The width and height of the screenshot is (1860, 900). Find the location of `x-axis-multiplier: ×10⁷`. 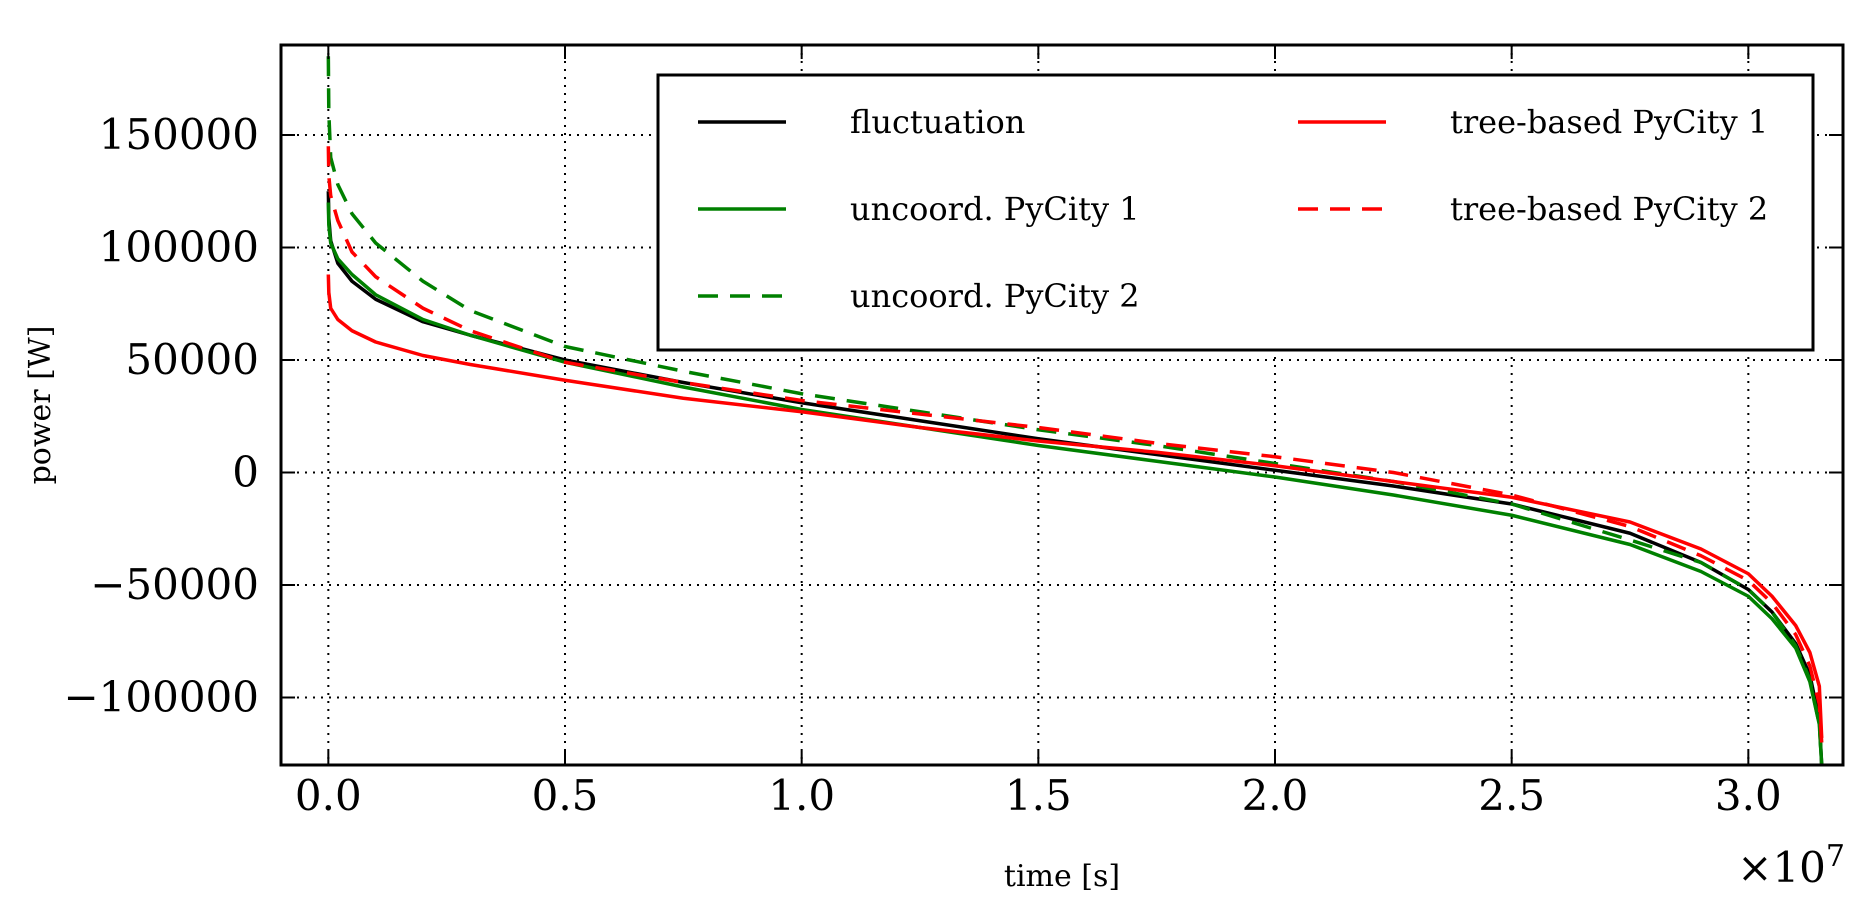

x-axis-multiplier: ×10⁷ is located at coordinates (1791, 865).